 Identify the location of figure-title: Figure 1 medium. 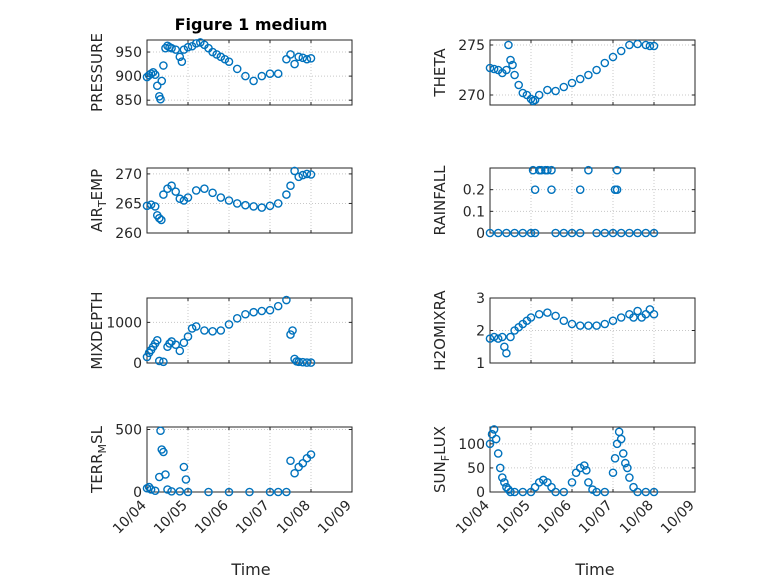
(251, 24).